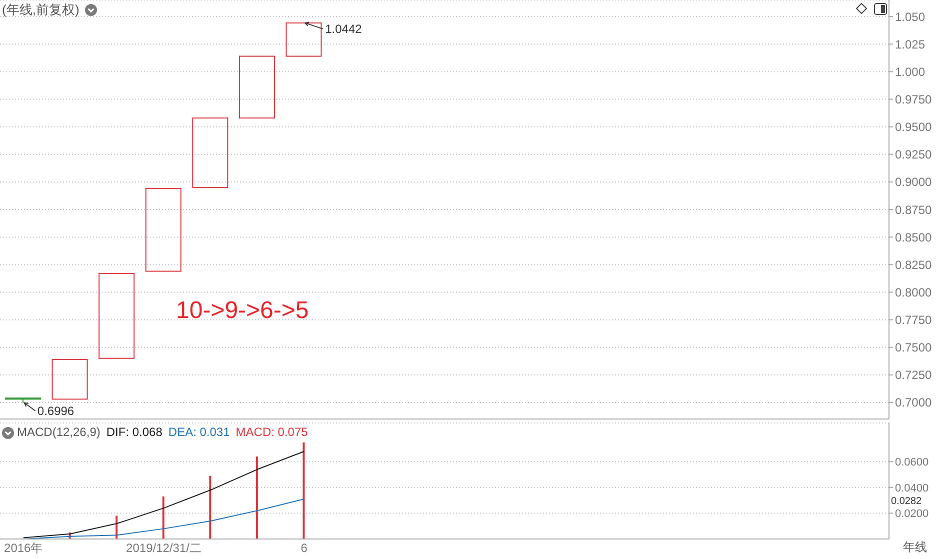 This screenshot has width=937, height=559. I want to click on x-tick-label: 2019/12/31/二, so click(164, 548).